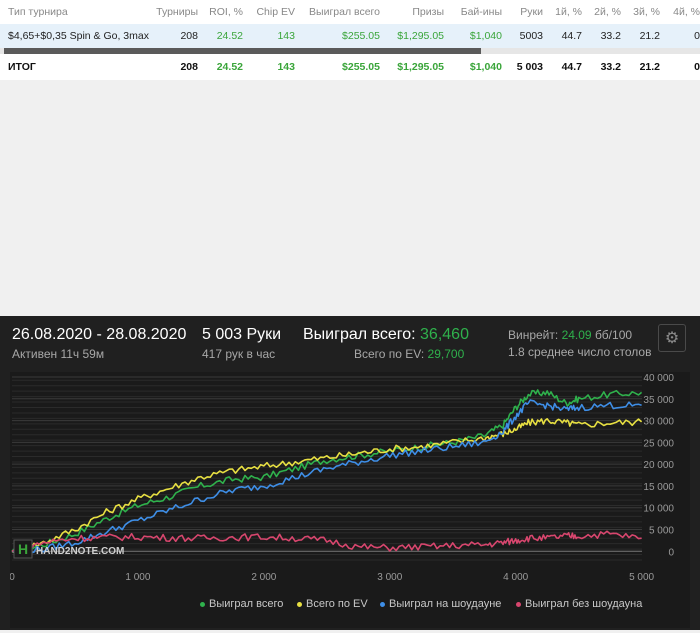 This screenshot has height=633, width=700. I want to click on headers-cell-9: 2й, %, so click(607, 12).